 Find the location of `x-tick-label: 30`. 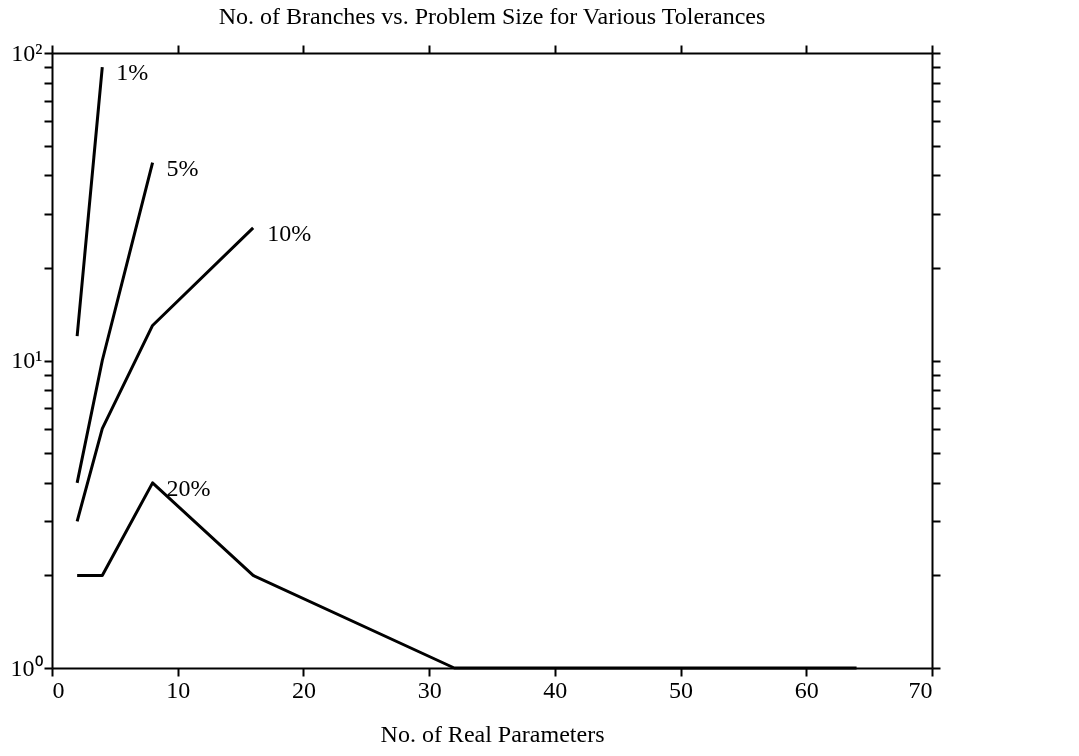

x-tick-label: 30 is located at coordinates (429, 689).